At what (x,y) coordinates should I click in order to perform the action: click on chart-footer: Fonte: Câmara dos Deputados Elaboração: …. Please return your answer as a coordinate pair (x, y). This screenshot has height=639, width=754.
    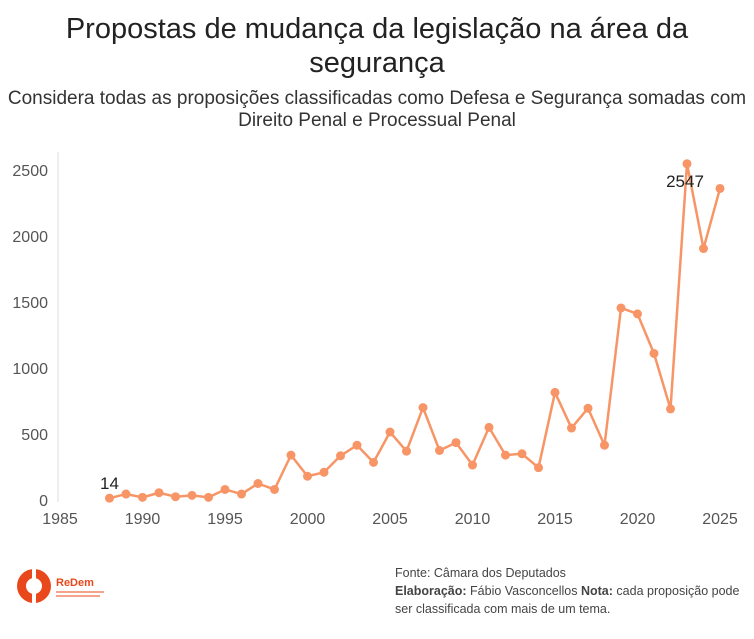
    Looking at the image, I should click on (570, 591).